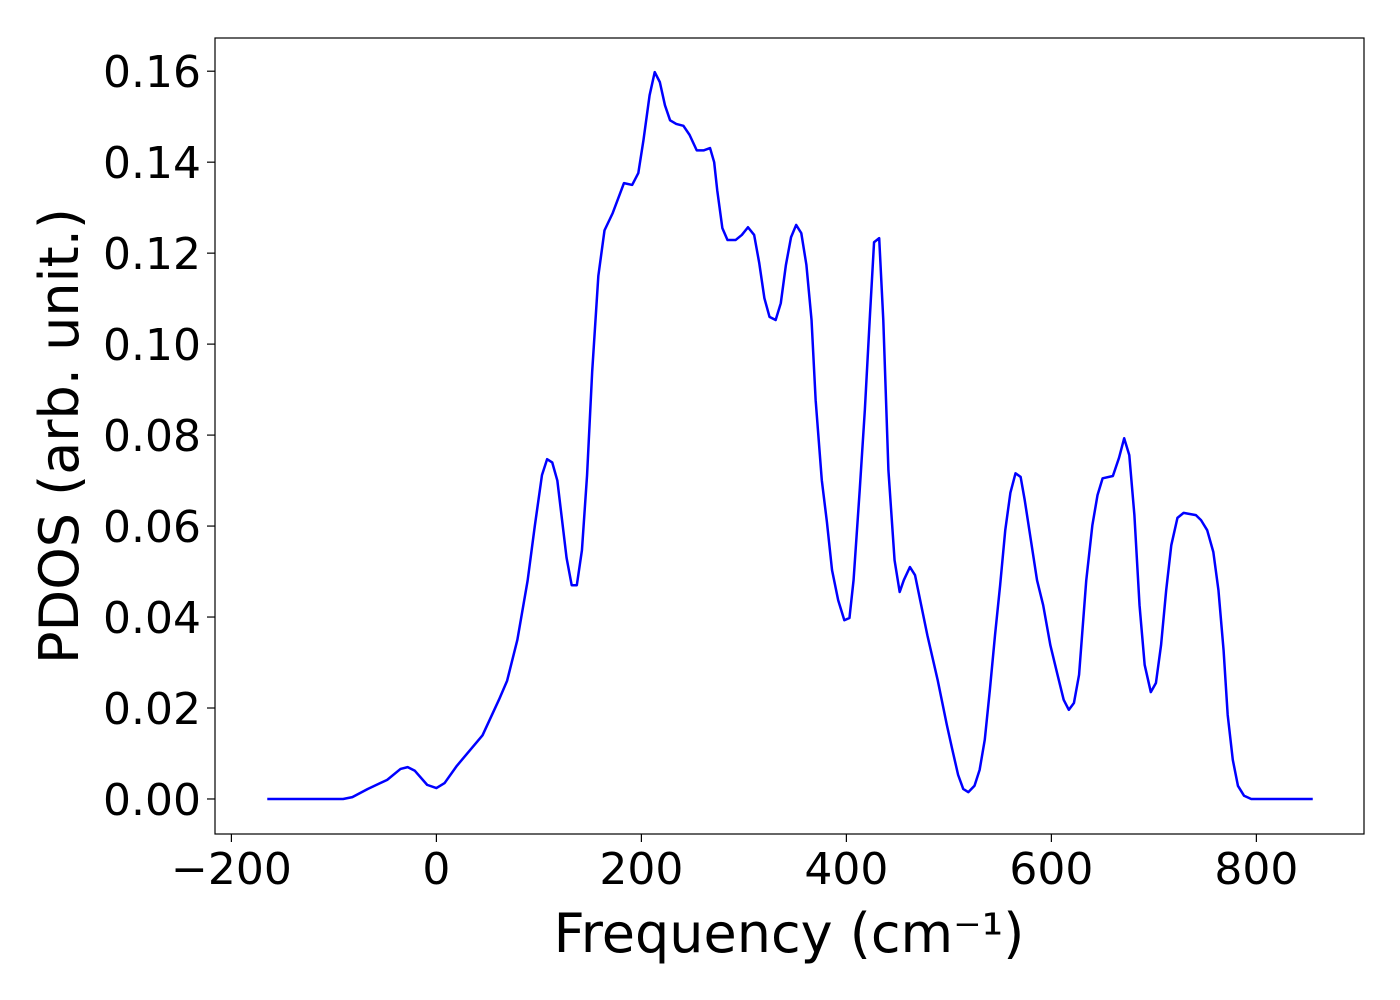  I want to click on x-tick-label: 400, so click(846, 869).